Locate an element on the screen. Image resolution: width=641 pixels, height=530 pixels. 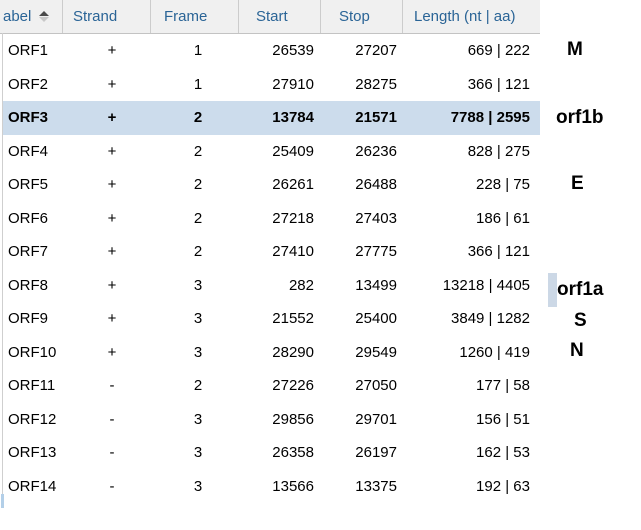
table-row: ORF12 - 3 29856 29701 156 | 51 is located at coordinates (270, 420).